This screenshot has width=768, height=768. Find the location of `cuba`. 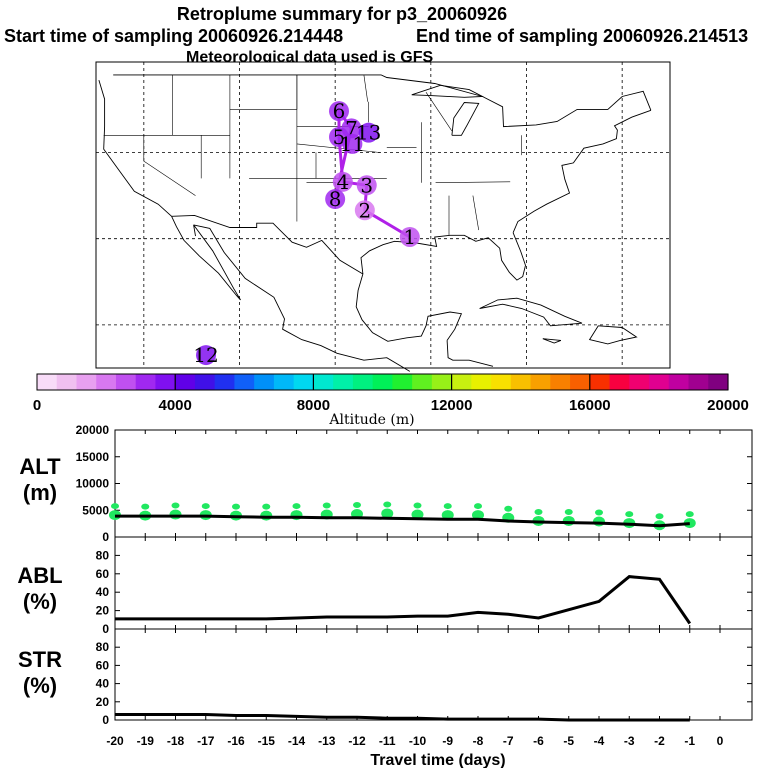

cuba is located at coordinates (531, 312).